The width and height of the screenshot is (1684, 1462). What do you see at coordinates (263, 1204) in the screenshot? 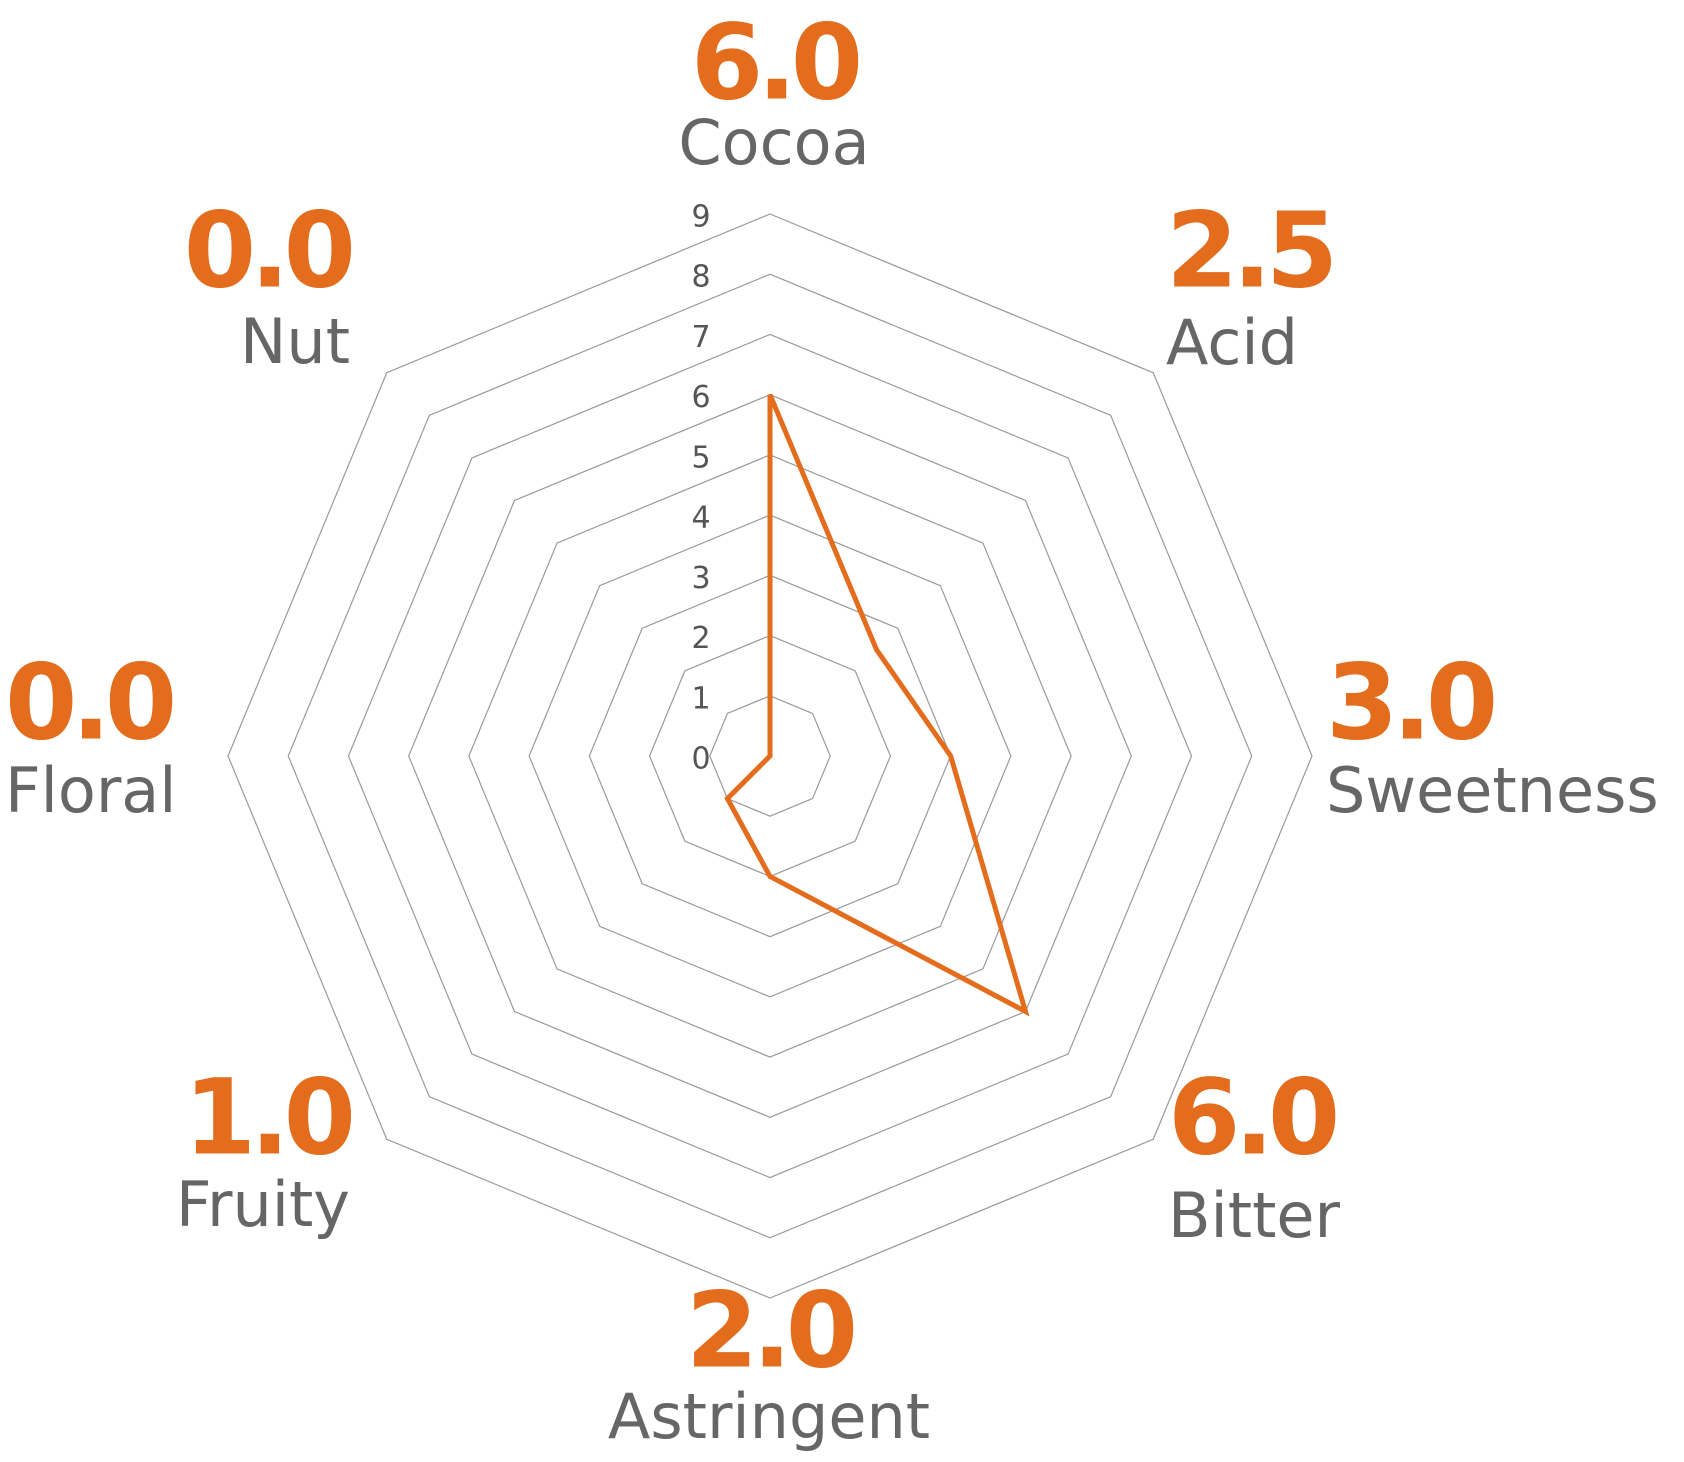
I see `category-label: Fruity` at bounding box center [263, 1204].